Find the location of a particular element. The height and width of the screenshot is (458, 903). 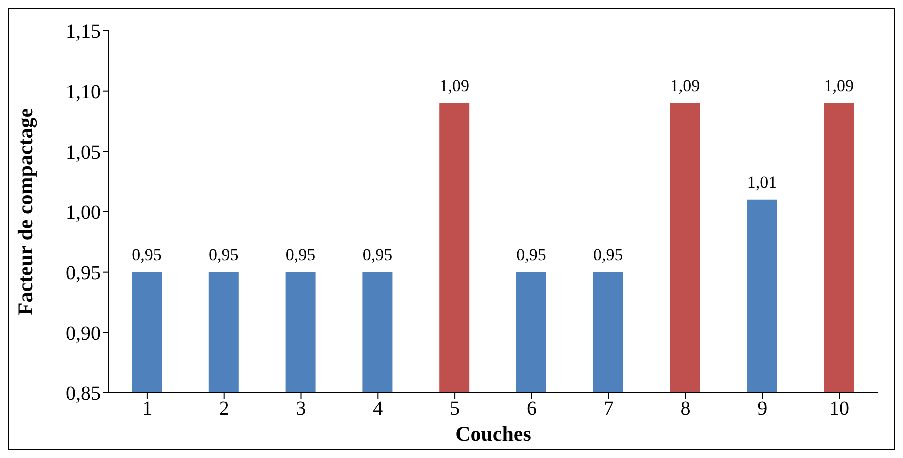

y-tick-label: 1,15 is located at coordinates (83, 32).